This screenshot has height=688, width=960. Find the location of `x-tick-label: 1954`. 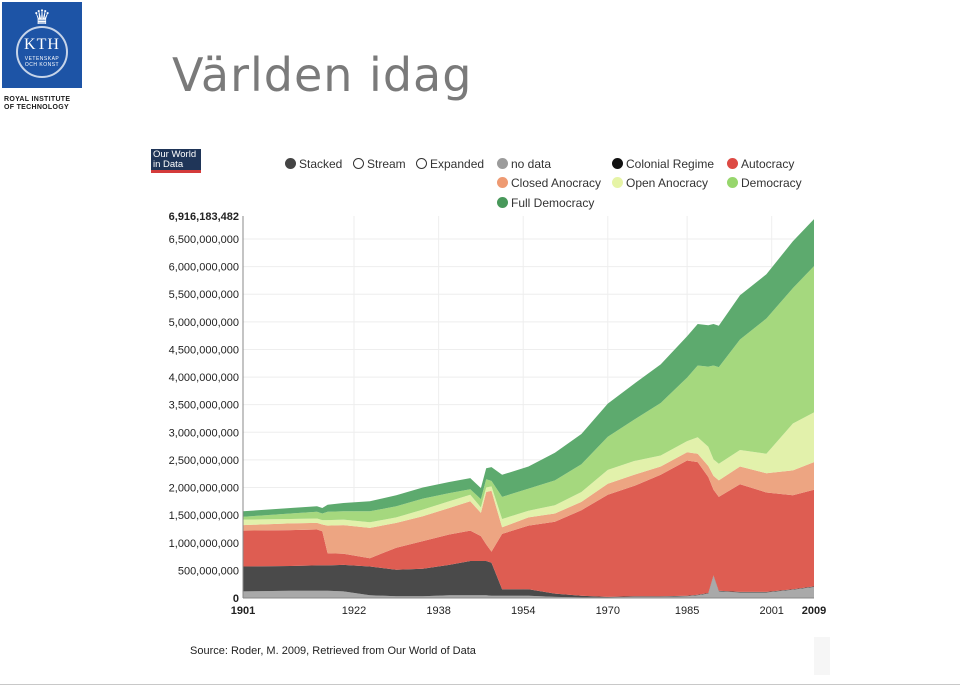

x-tick-label: 1954 is located at coordinates (523, 611).